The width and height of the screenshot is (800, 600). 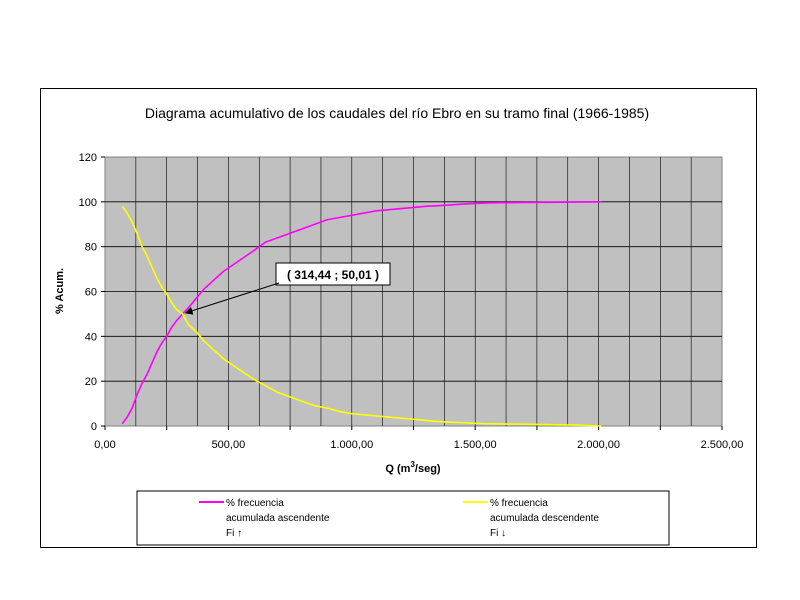 What do you see at coordinates (255, 503) in the screenshot?
I see `legend-ascendente-line1: % frecuencia` at bounding box center [255, 503].